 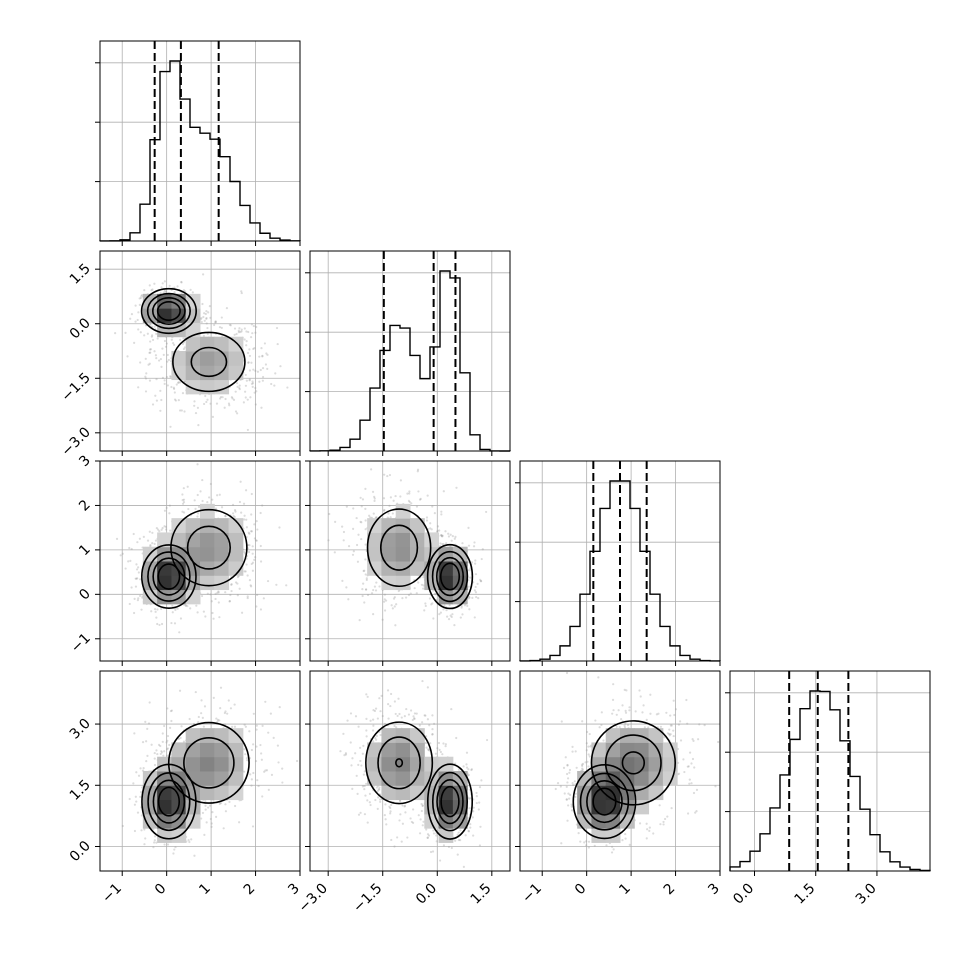 I want to click on x-tick-label: 1.5, so click(x=804, y=894).